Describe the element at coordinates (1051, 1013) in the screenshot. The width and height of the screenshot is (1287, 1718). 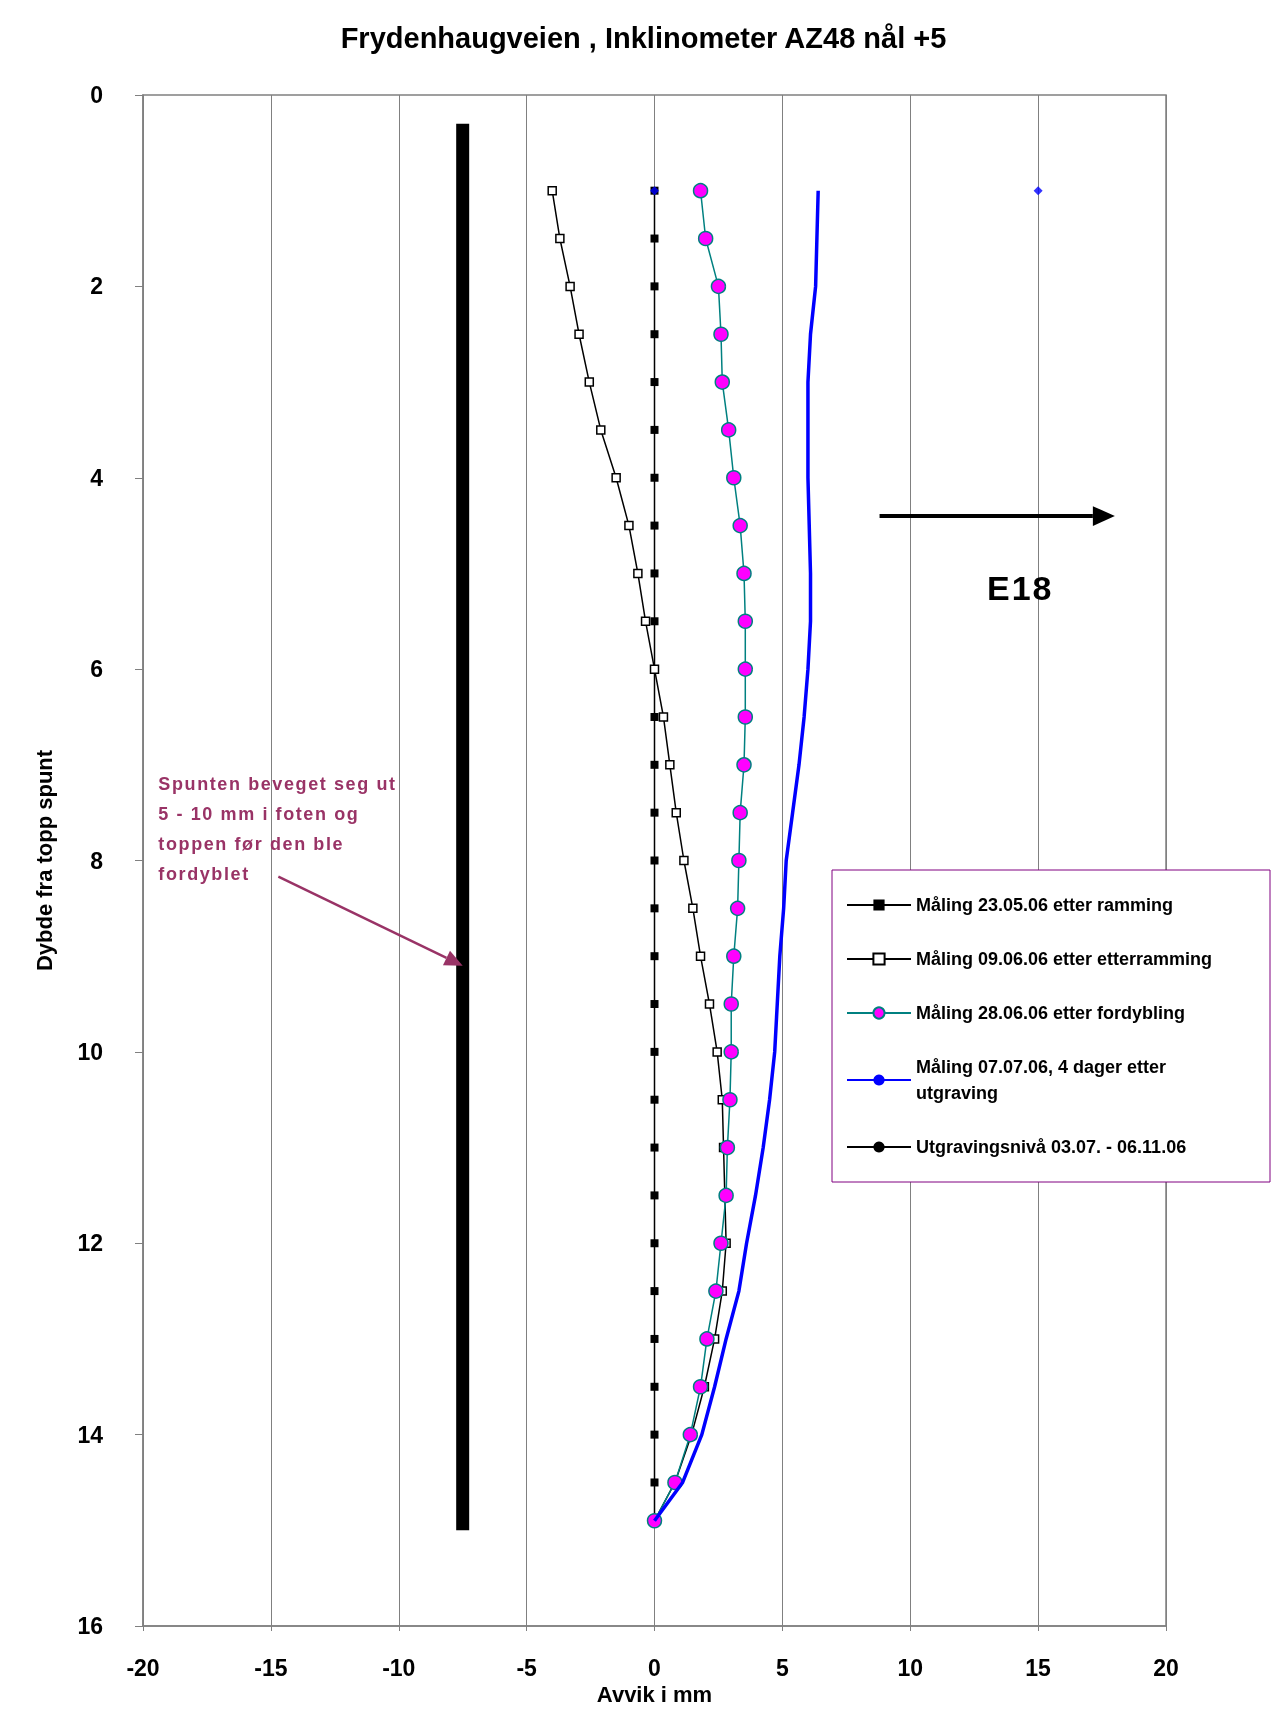
I see `legend-label: Måling 28.06.06 etter fordybling` at that location.